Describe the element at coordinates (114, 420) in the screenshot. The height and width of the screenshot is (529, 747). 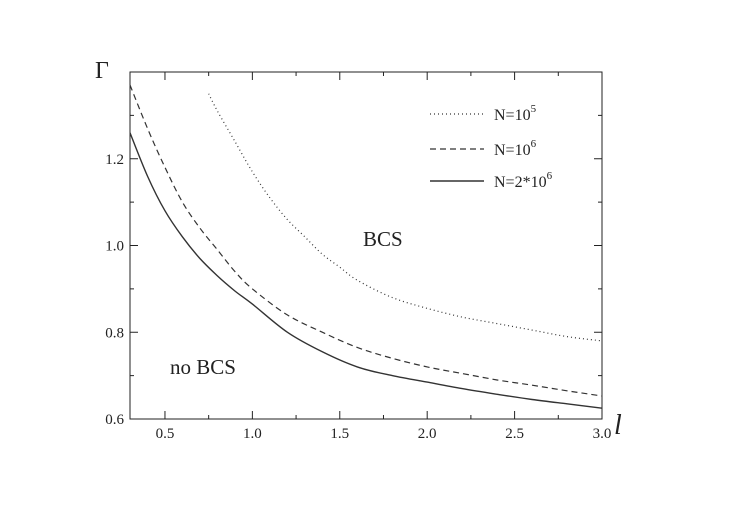
I see `y-tick-label: 0.6` at that location.